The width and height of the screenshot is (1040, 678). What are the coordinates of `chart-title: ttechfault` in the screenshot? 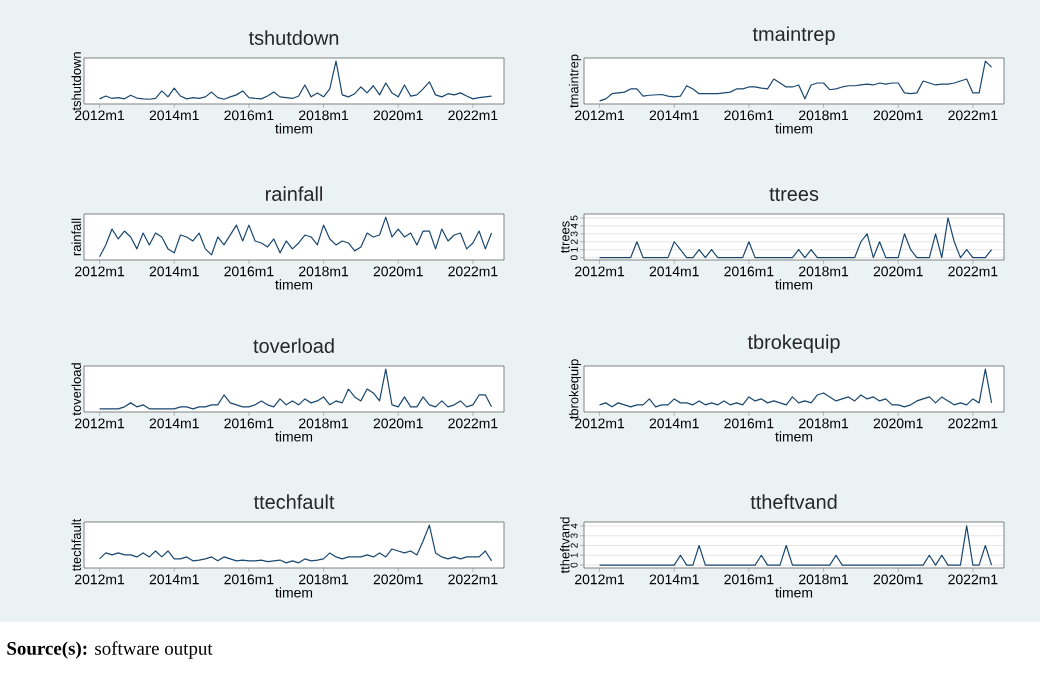 It's located at (294, 501).